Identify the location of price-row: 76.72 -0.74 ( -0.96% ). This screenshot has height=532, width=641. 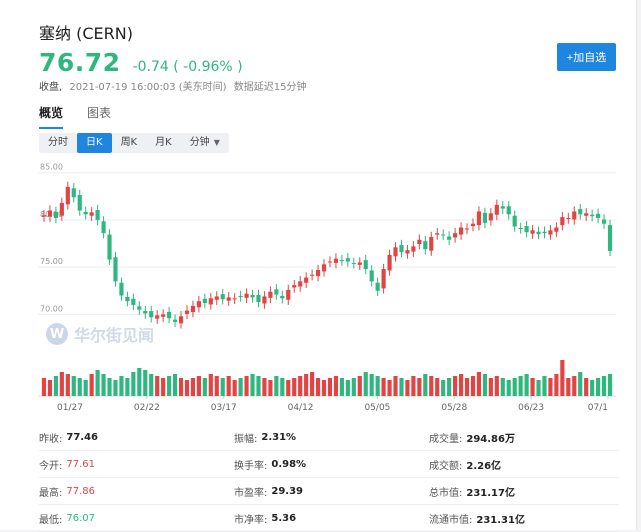
(141, 62).